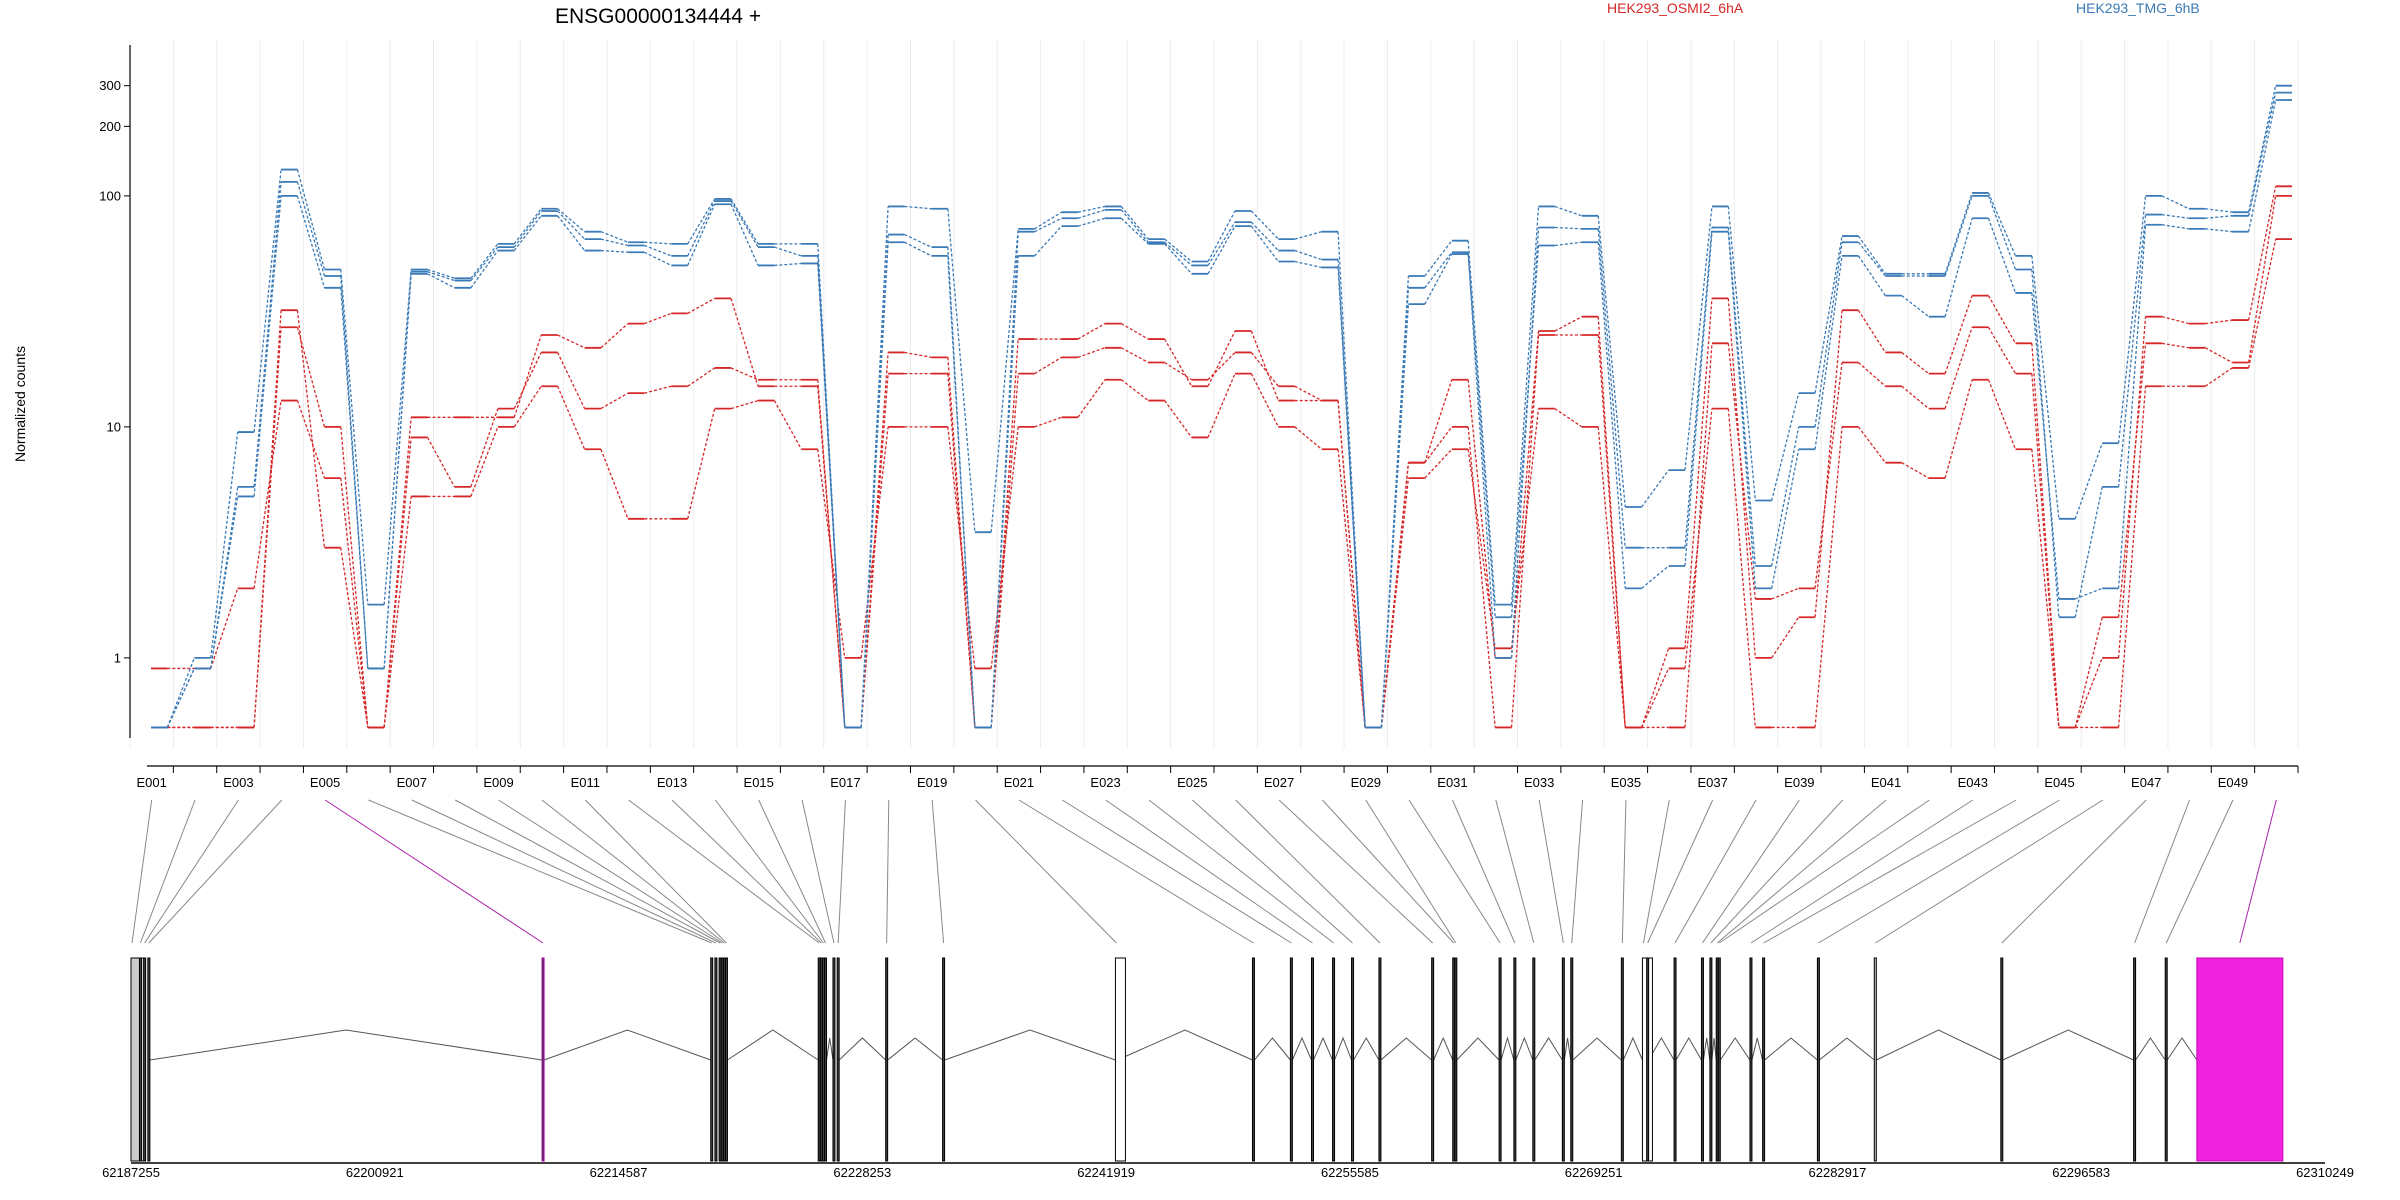  Describe the element at coordinates (1675, 8) in the screenshot. I see `legend-label-osmi2: HEK293_OSMI2_6hA` at that location.